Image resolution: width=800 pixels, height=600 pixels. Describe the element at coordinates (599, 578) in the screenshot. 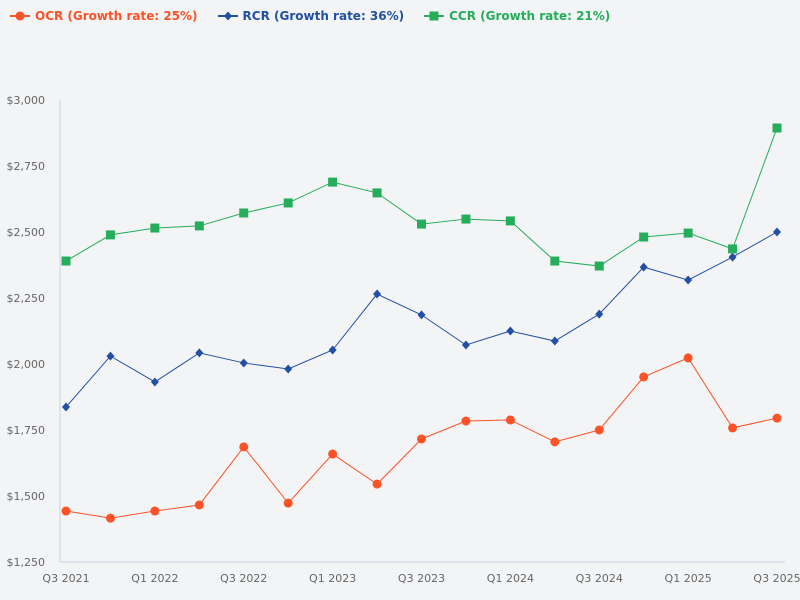

I see `x-tick-label: Q3 2024` at that location.